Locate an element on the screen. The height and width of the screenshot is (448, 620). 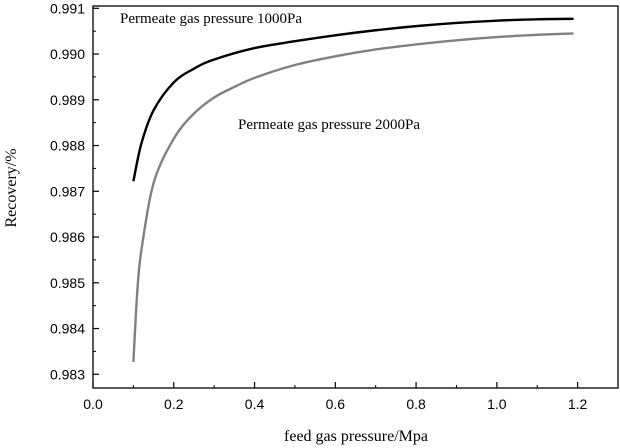
x-tick-label: 0.6 is located at coordinates (336, 404).